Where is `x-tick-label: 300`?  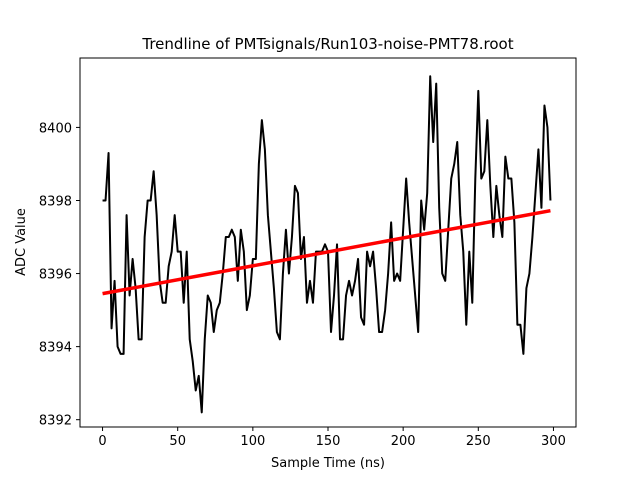 x-tick-label: 300 is located at coordinates (553, 441).